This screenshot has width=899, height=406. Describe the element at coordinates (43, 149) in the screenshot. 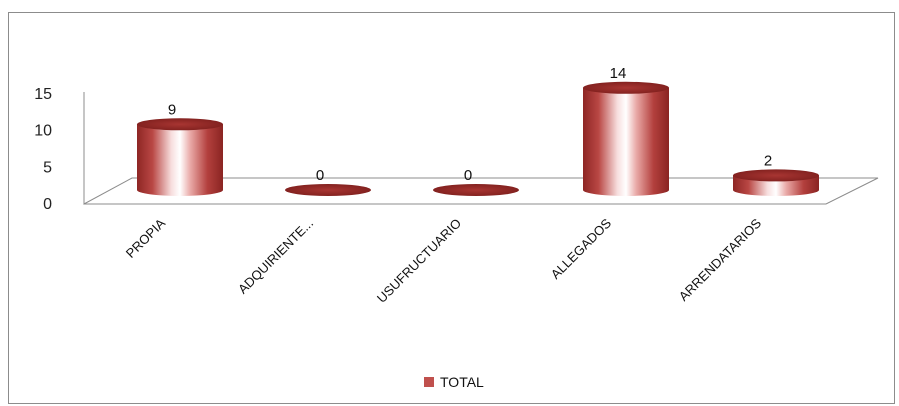

I see `y-axis-ticks: 0 5 10 15` at that location.